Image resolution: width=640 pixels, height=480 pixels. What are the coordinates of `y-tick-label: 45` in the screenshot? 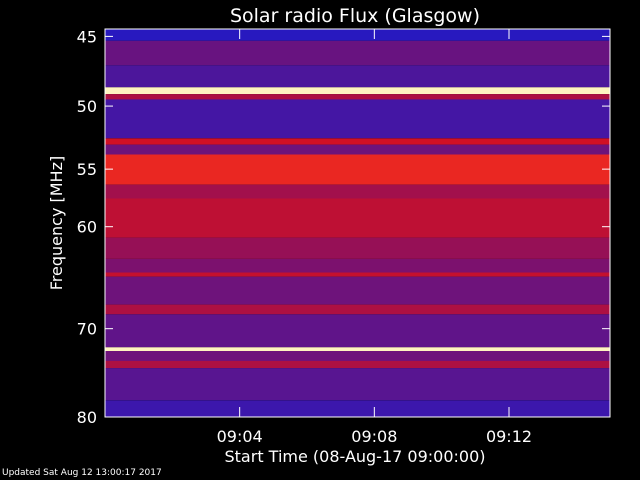 It's located at (87, 36).